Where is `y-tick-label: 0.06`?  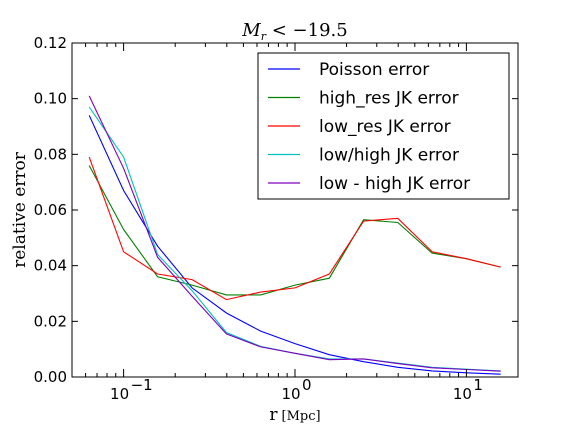 y-tick-label: 0.06 is located at coordinates (50, 210).